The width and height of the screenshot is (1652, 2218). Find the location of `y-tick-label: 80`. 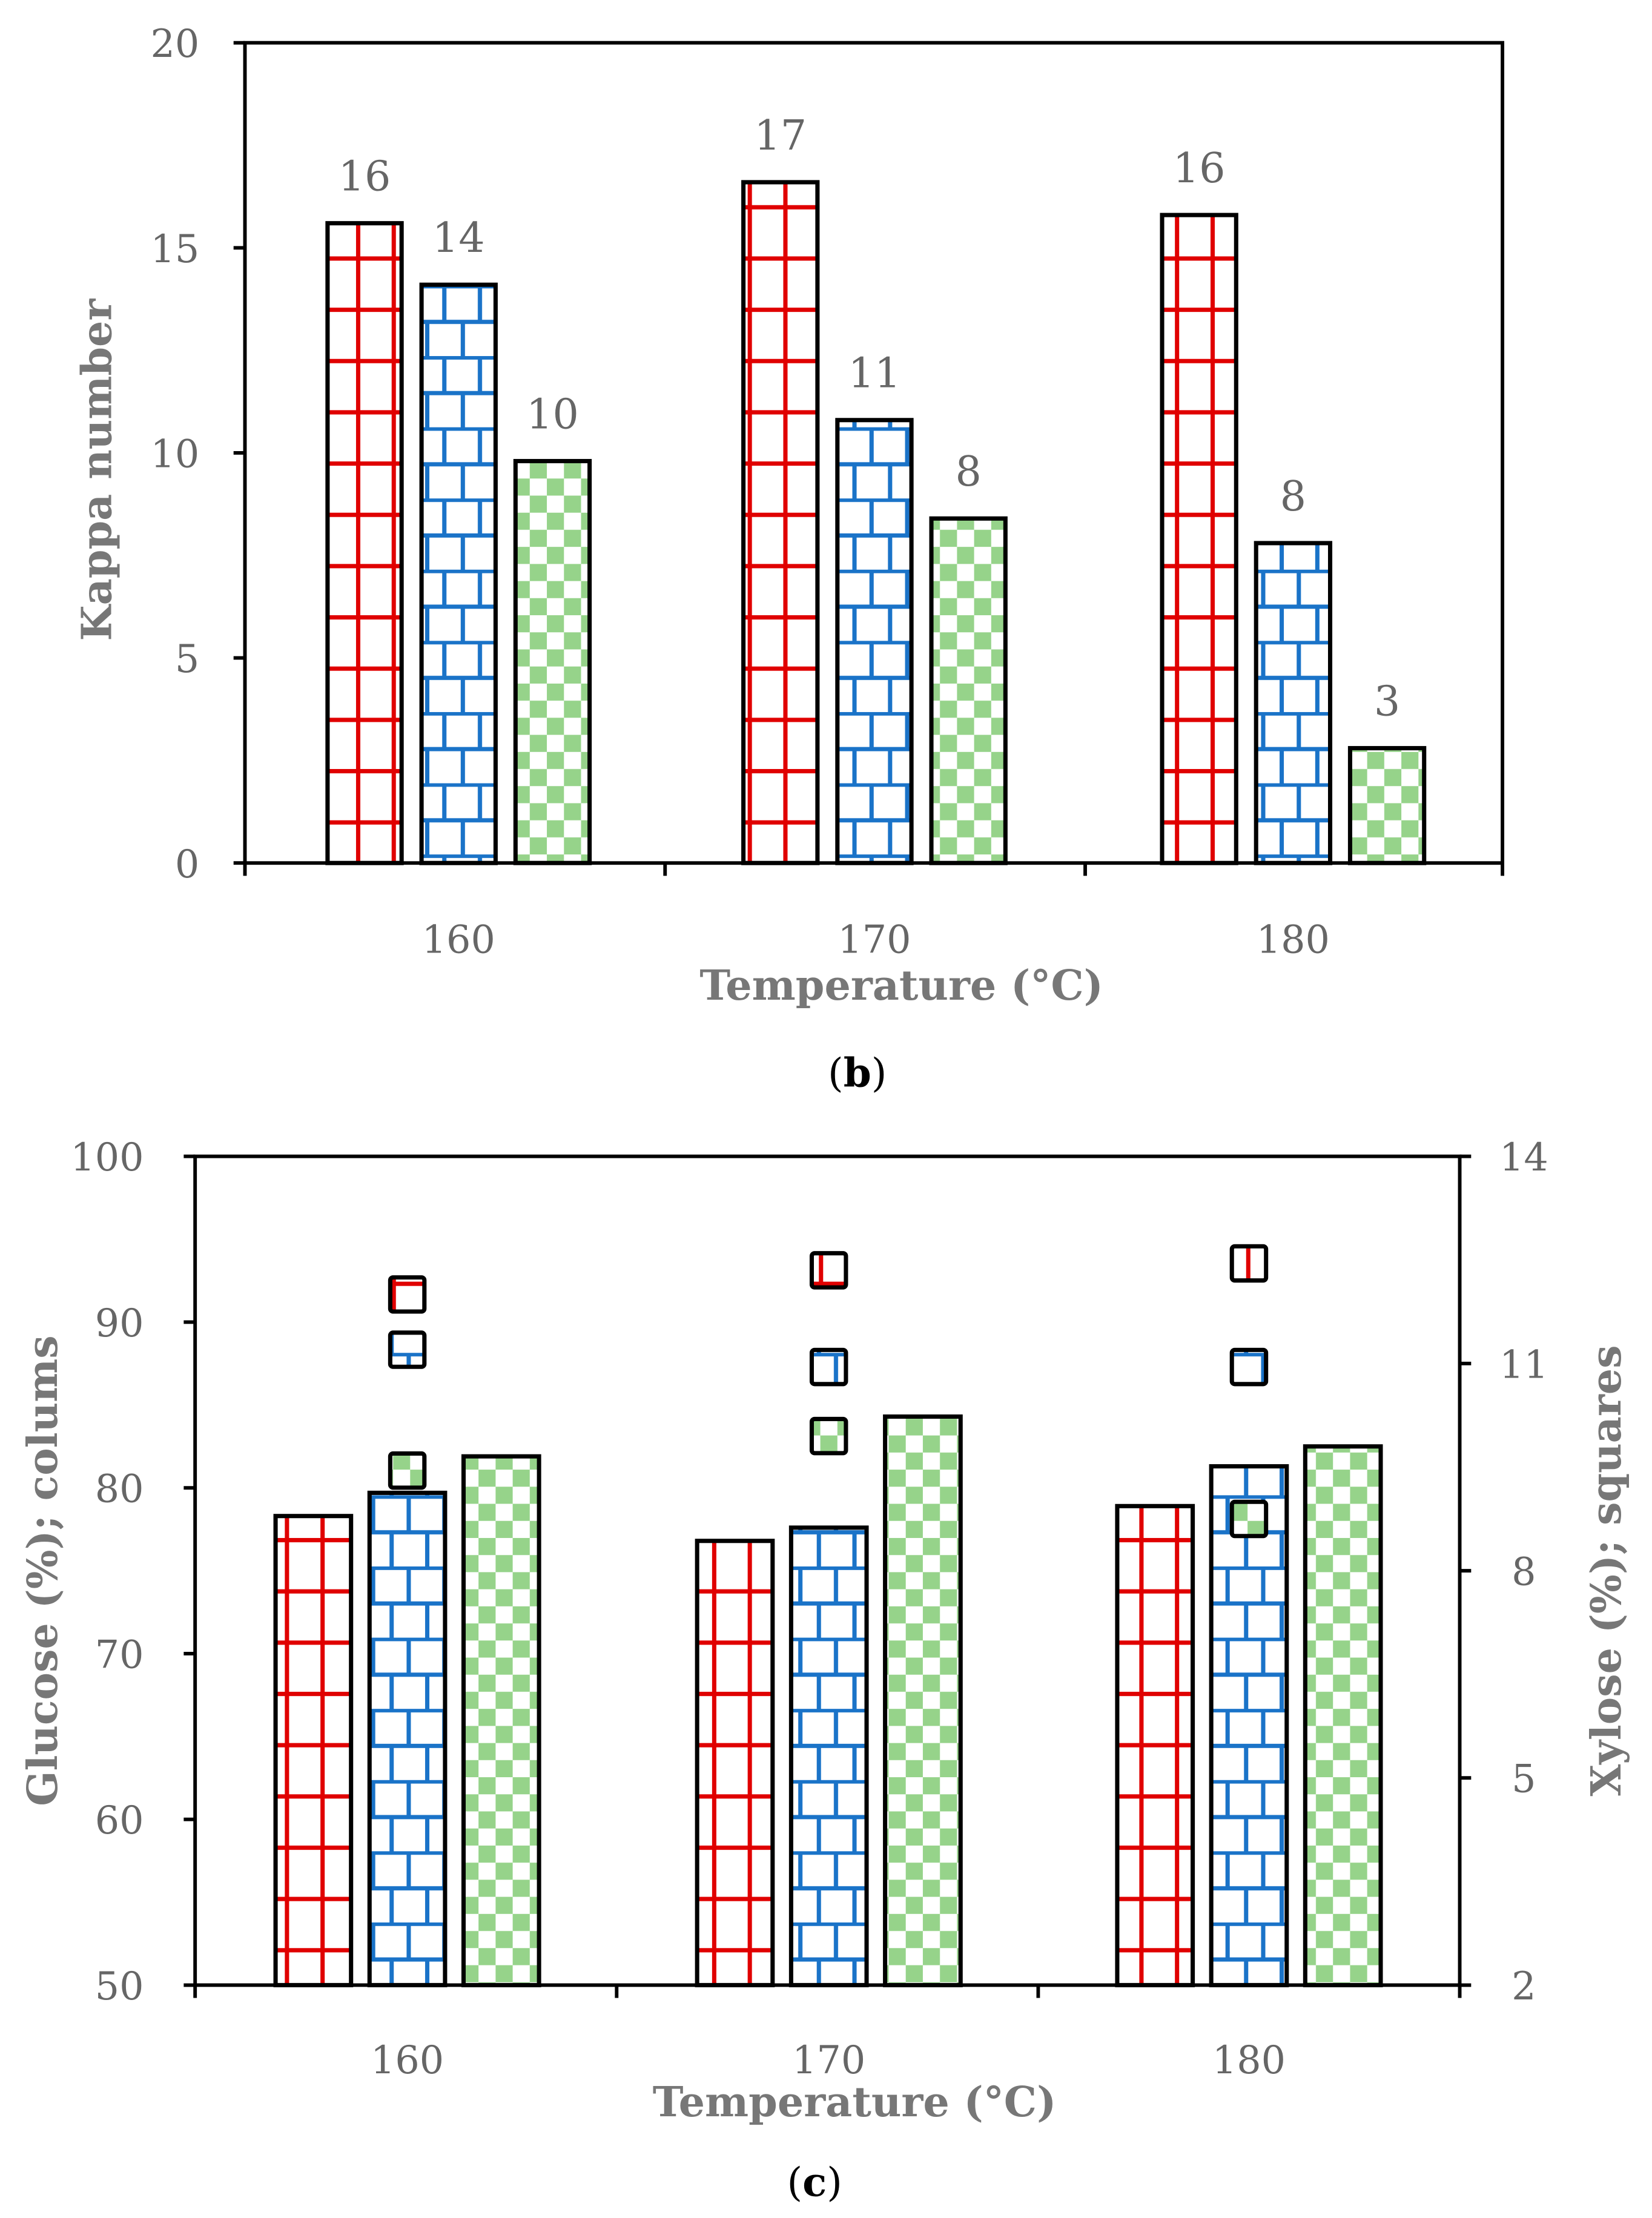

y-tick-label: 80 is located at coordinates (119, 1489).